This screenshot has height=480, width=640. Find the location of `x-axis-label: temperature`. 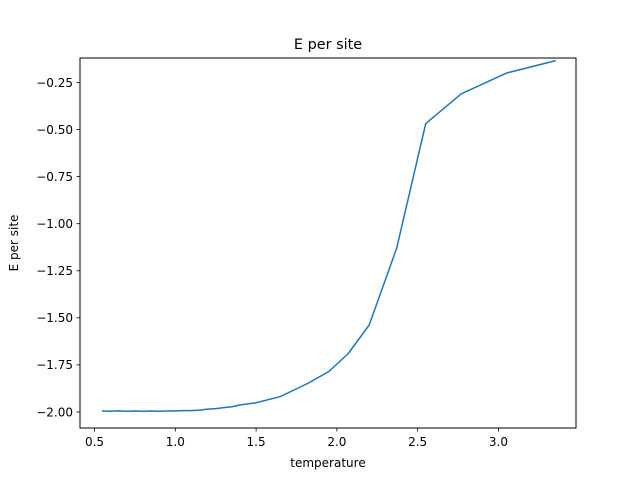

x-axis-label: temperature is located at coordinates (327, 463).